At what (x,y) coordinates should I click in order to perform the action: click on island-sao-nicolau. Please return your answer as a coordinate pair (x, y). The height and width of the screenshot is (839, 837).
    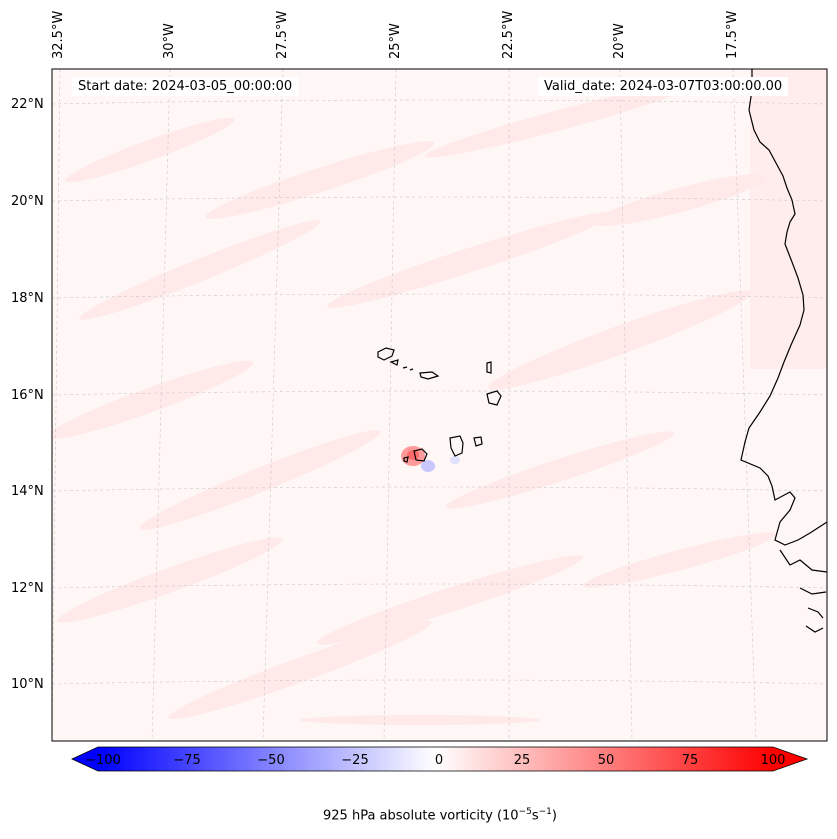
    Looking at the image, I should click on (429, 375).